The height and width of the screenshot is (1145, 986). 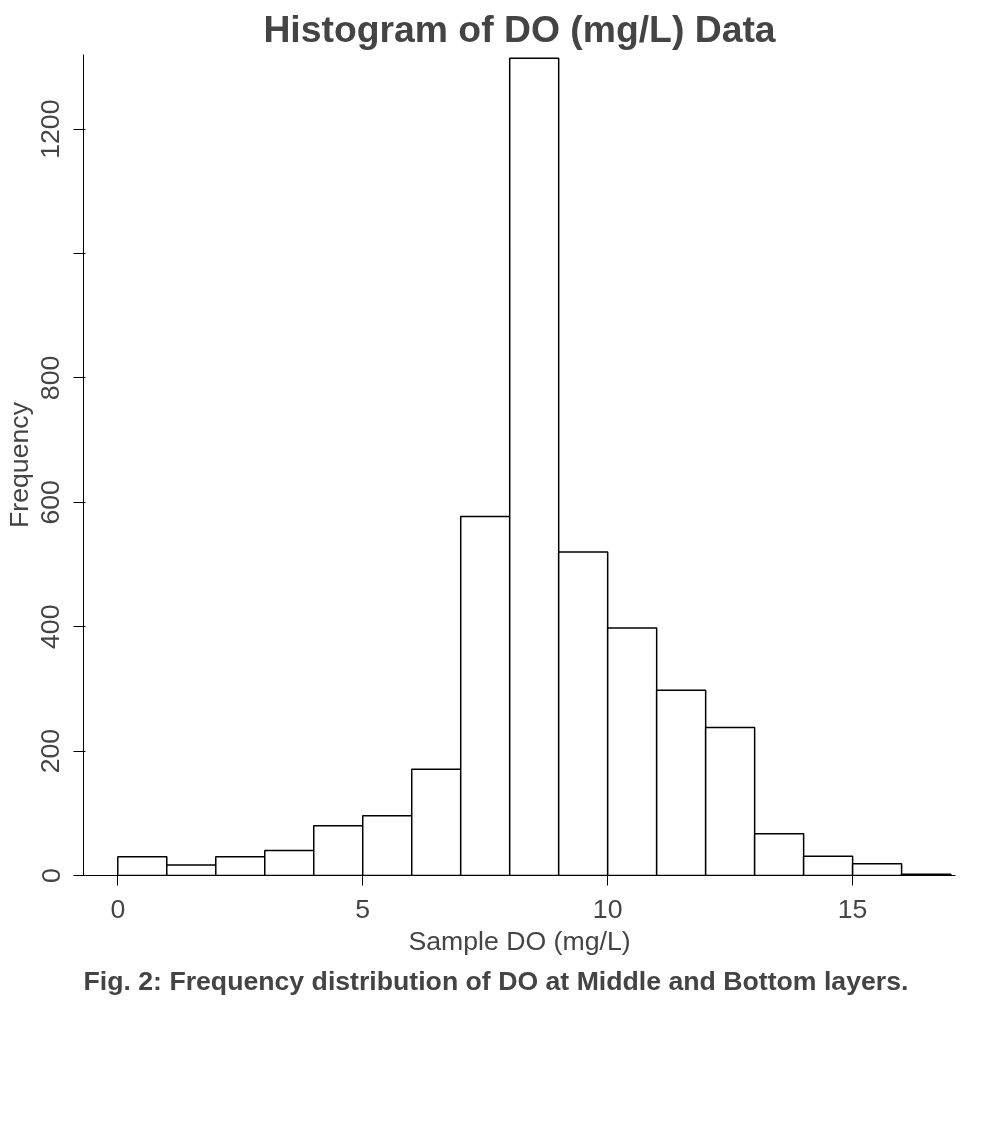 I want to click on x-tick-label: 10, so click(x=607, y=908).